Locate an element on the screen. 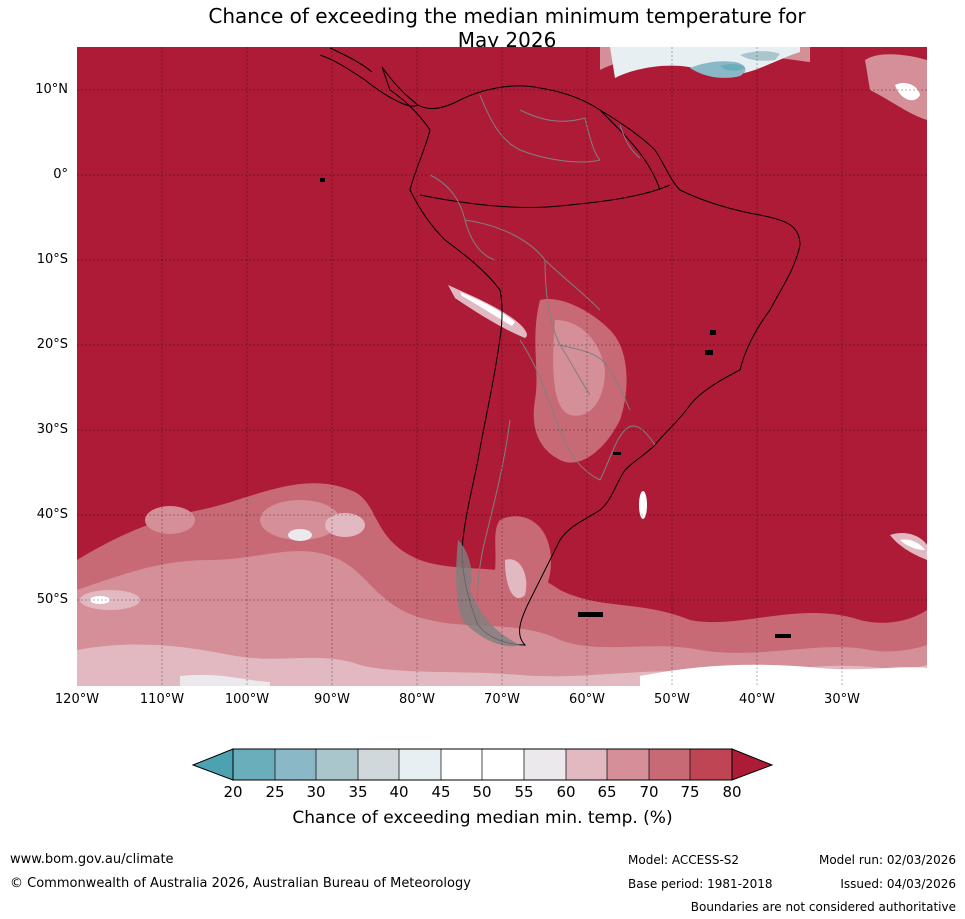 The image size is (965, 919). colorbar-tick: 80 is located at coordinates (732, 792).